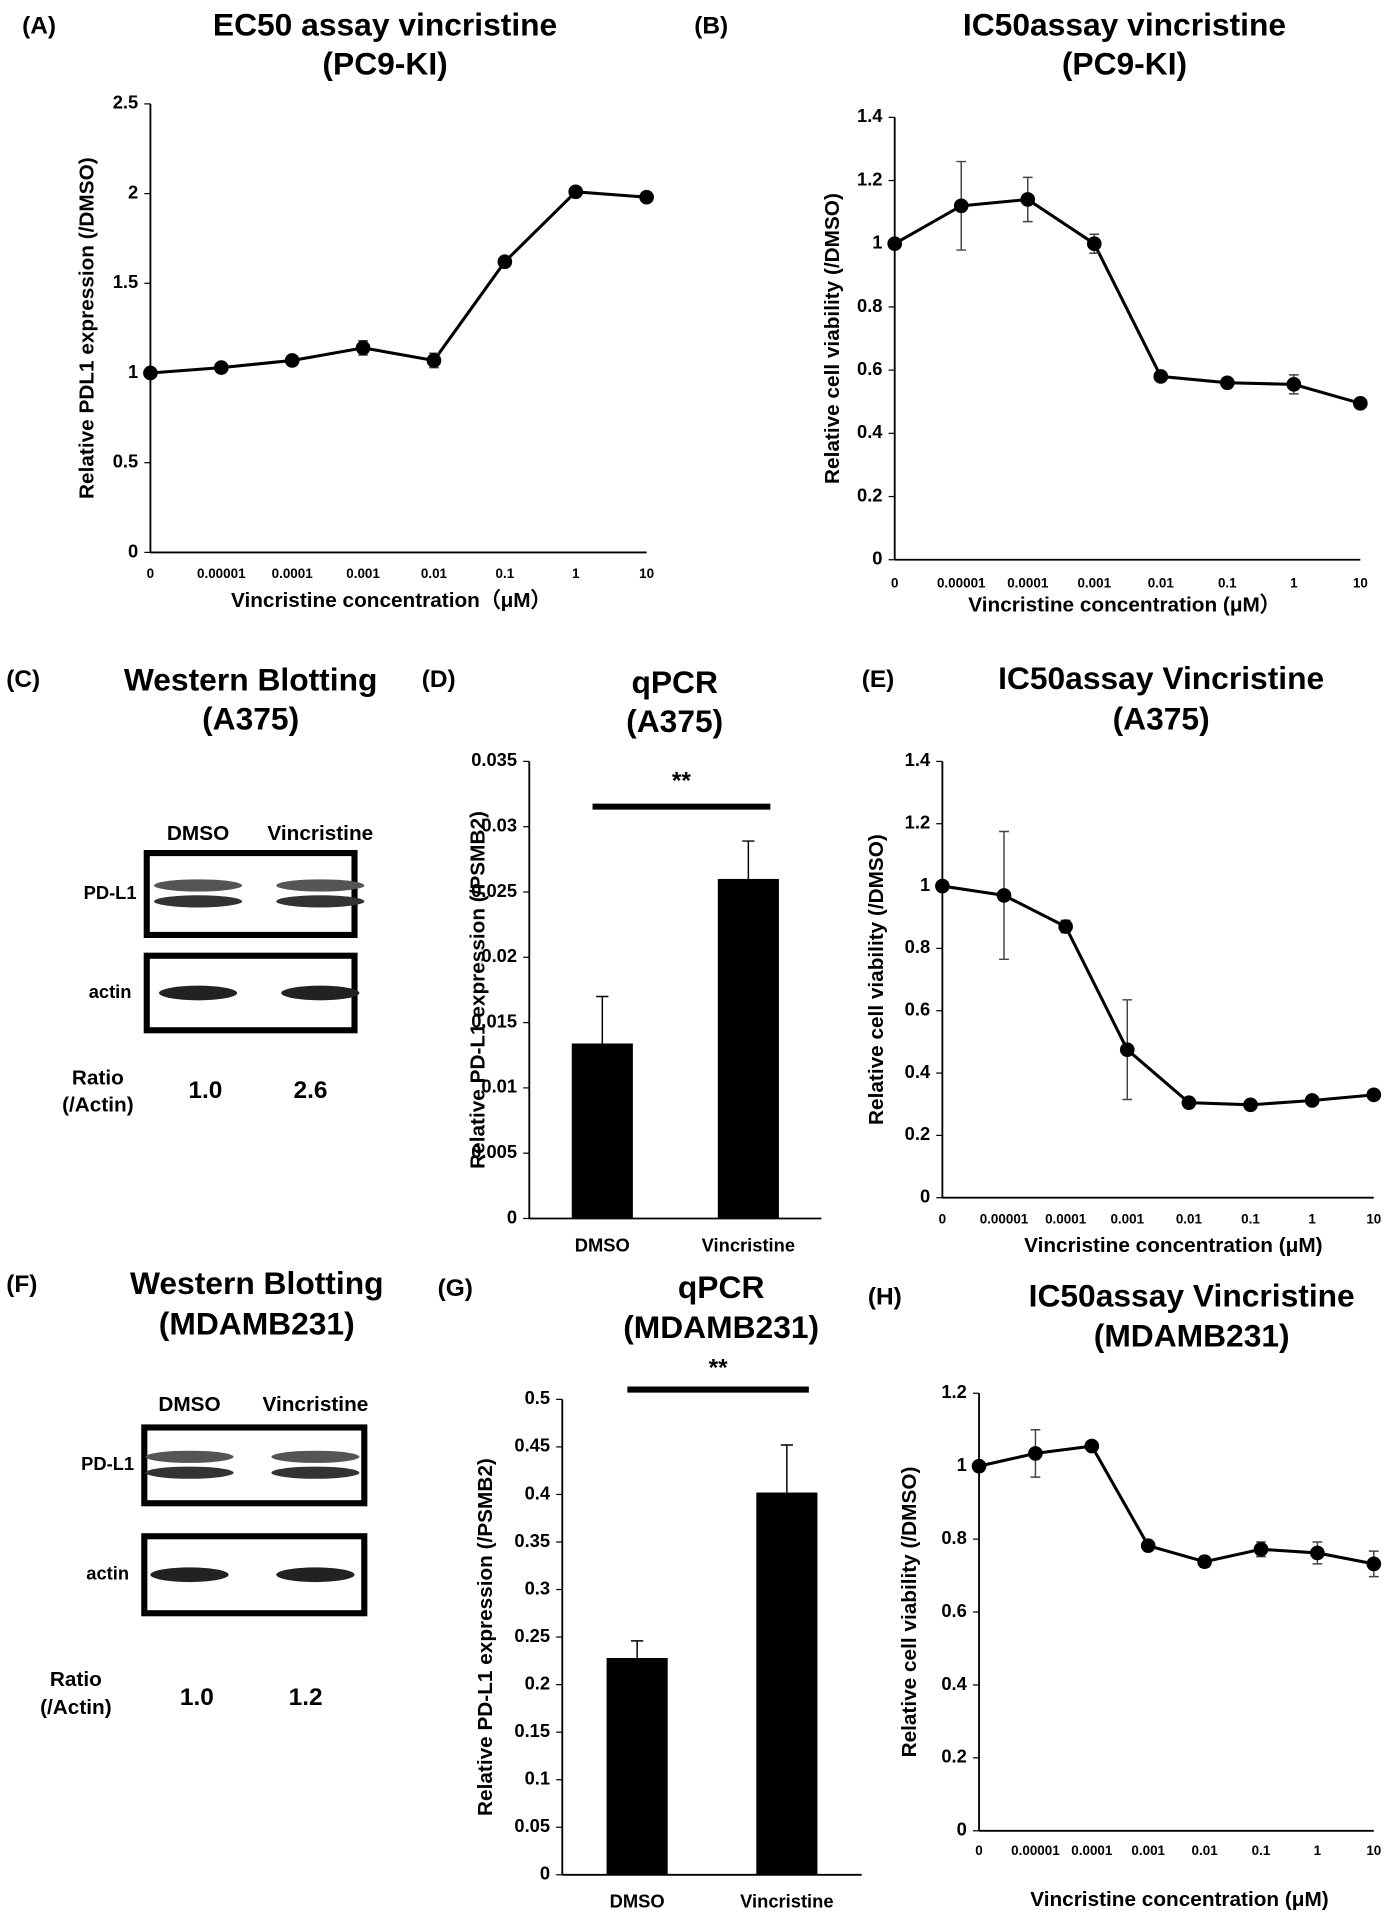 This screenshot has height=1920, width=1391. What do you see at coordinates (537, 1587) in the screenshot?
I see `y-tick-label: 0.3` at bounding box center [537, 1587].